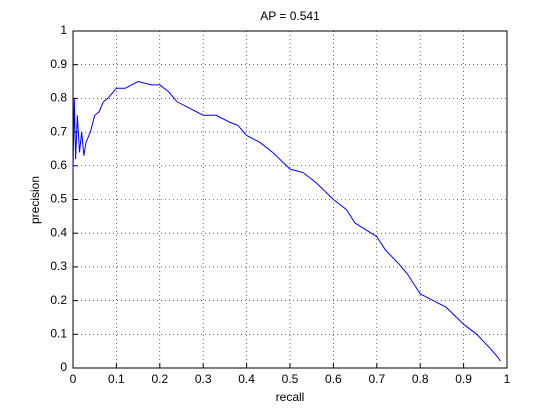 Image resolution: width=560 pixels, height=414 pixels. Describe the element at coordinates (58, 98) in the screenshot. I see `y-tick-label: 0.8` at that location.